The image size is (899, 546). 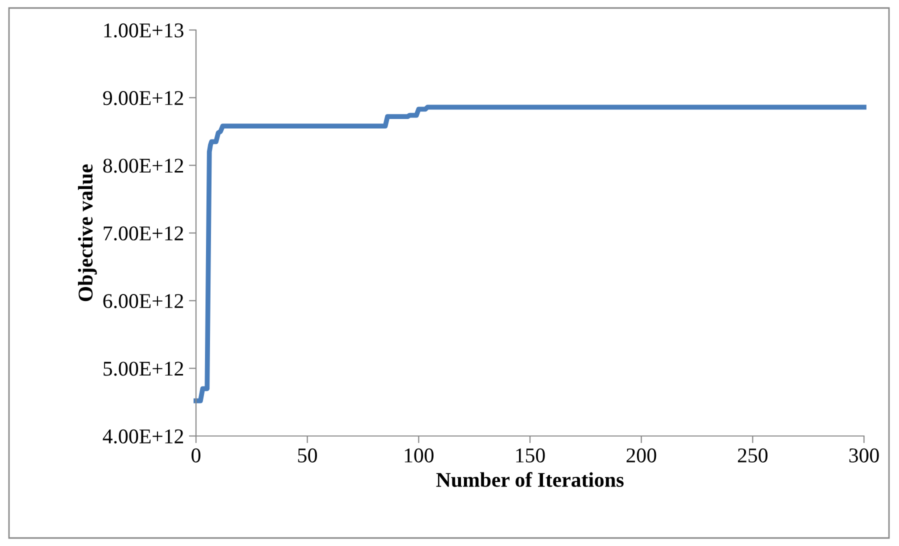 I want to click on y-tick-label: 8.00E+12, so click(x=143, y=165).